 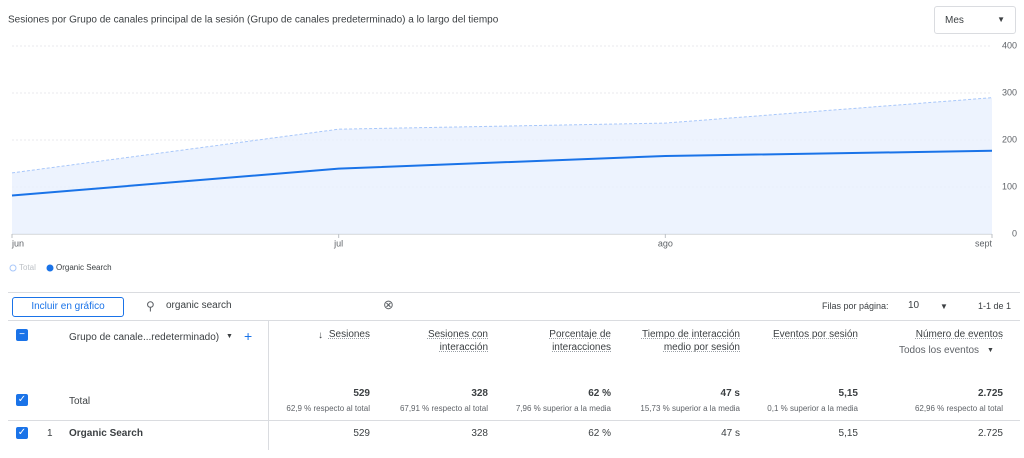 I want to click on column-header-text: Sesiones, so click(x=349, y=334).